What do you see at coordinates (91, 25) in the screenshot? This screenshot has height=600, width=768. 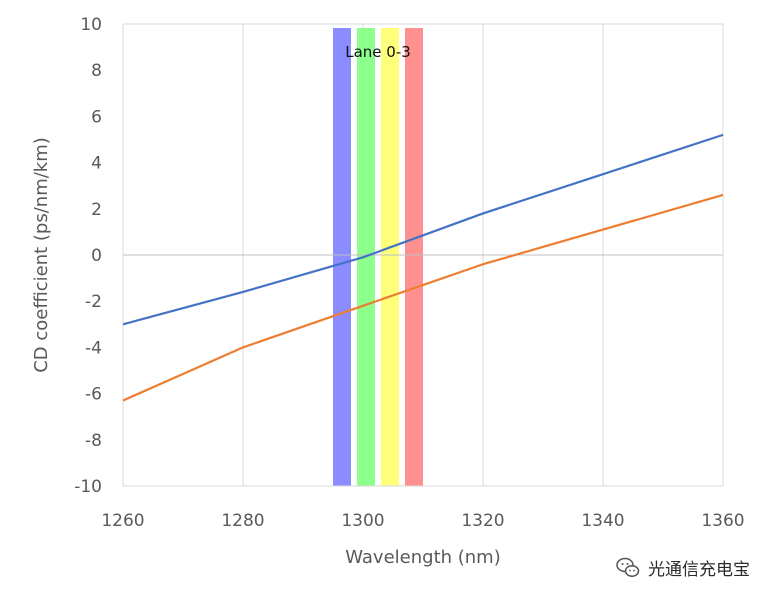 I see `y-tick-label: 10` at bounding box center [91, 25].